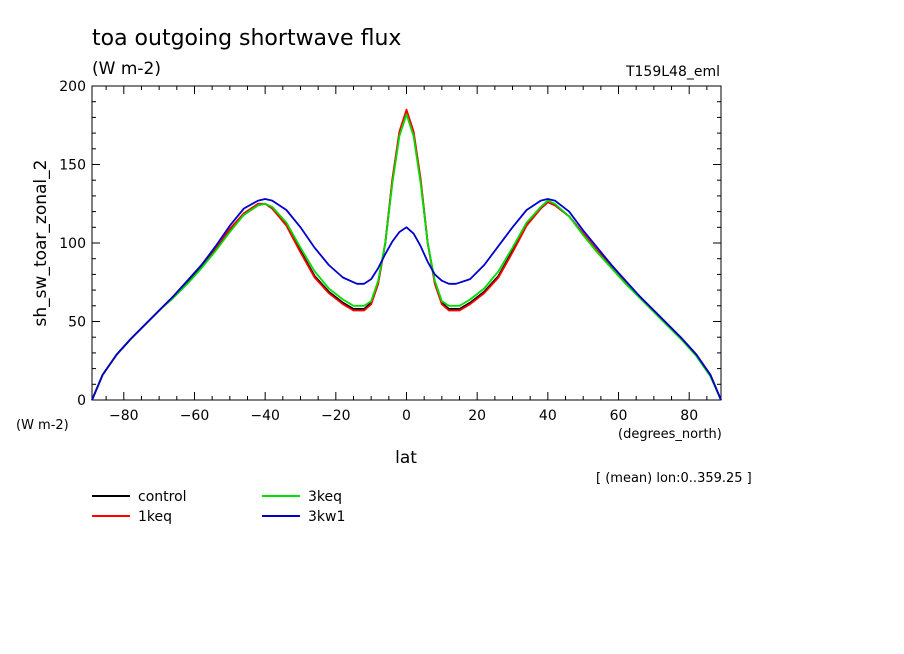 This screenshot has width=904, height=654. Describe the element at coordinates (155, 517) in the screenshot. I see `legend-label-1keq: 1keq` at that location.